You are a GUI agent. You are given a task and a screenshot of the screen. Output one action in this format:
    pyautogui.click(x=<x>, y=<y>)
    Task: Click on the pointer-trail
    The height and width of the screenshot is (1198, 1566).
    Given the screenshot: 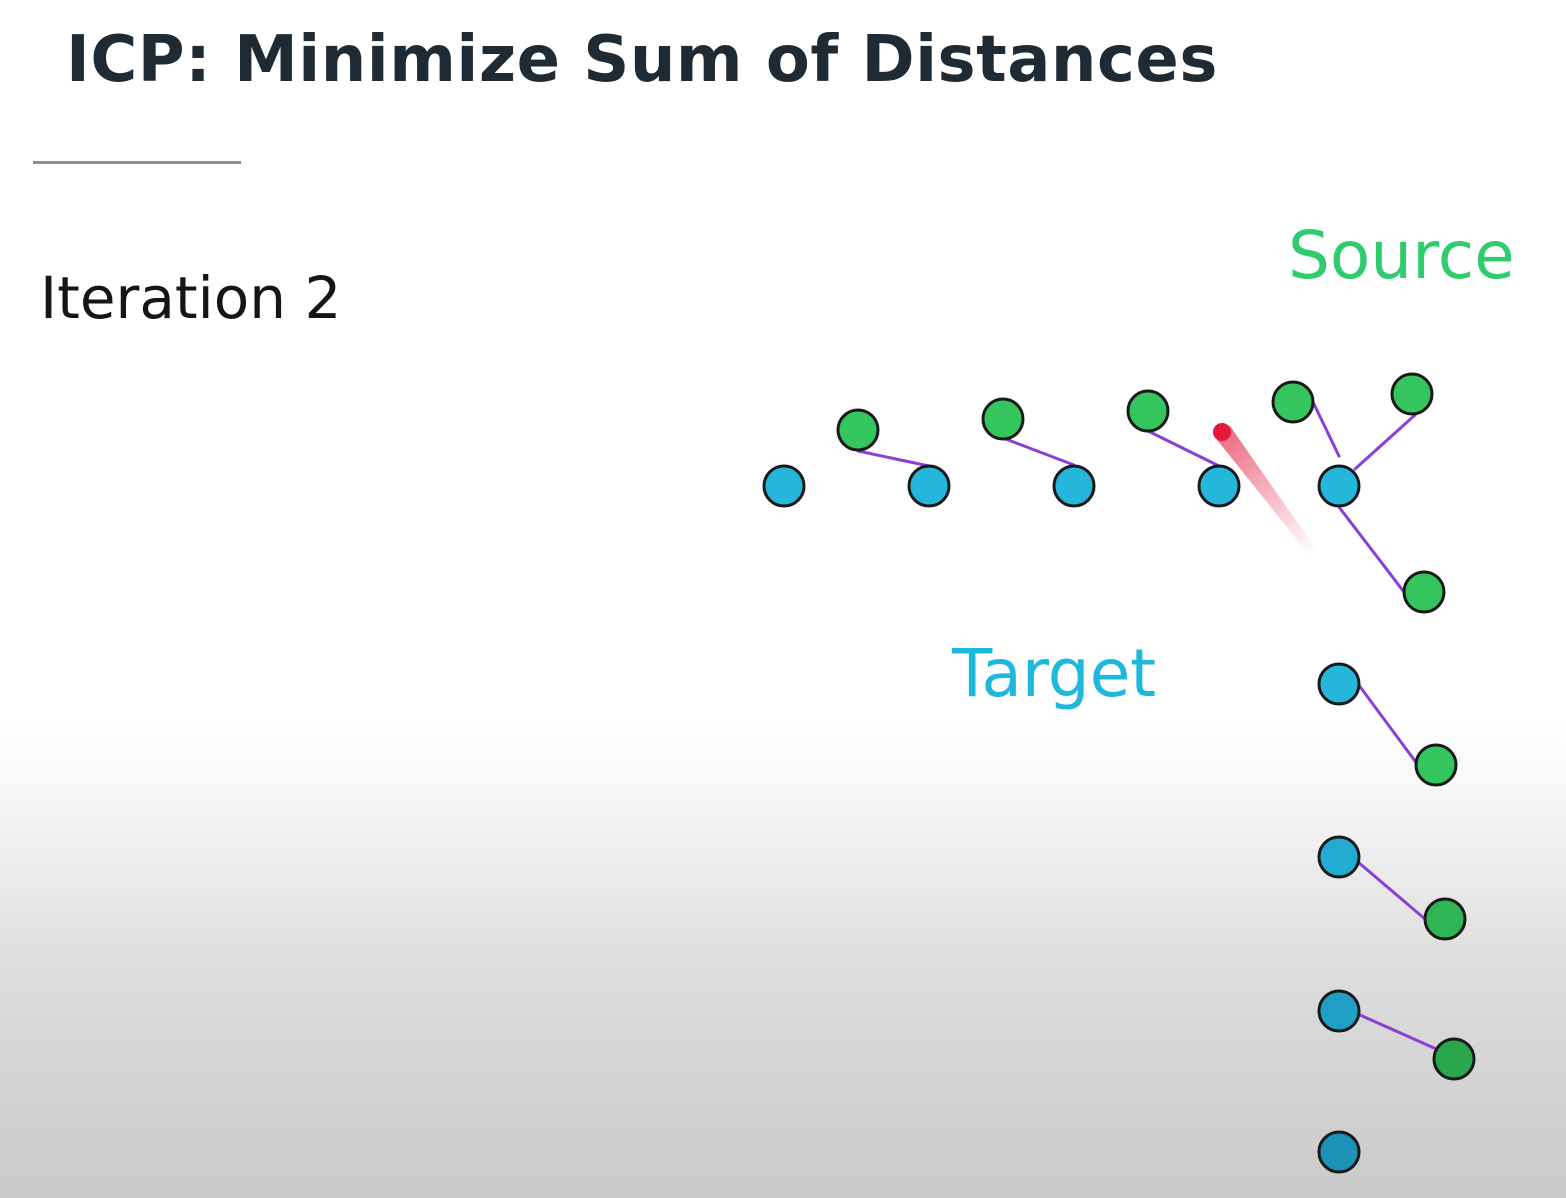 What is the action you would take?
    pyautogui.click(x=1266, y=491)
    